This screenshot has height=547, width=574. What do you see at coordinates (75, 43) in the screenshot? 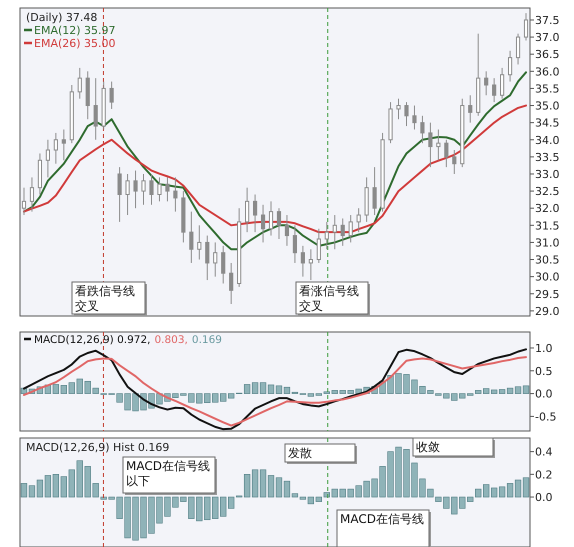
I see `legend-label: EMA(26) 35.00` at bounding box center [75, 43].